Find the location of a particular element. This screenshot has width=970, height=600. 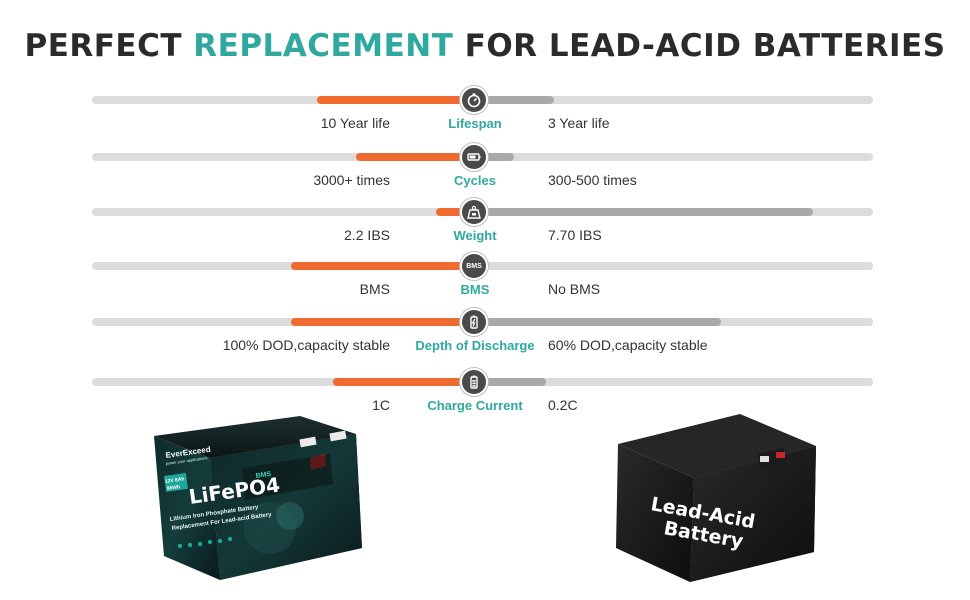

stopwatch-icon is located at coordinates (474, 100).